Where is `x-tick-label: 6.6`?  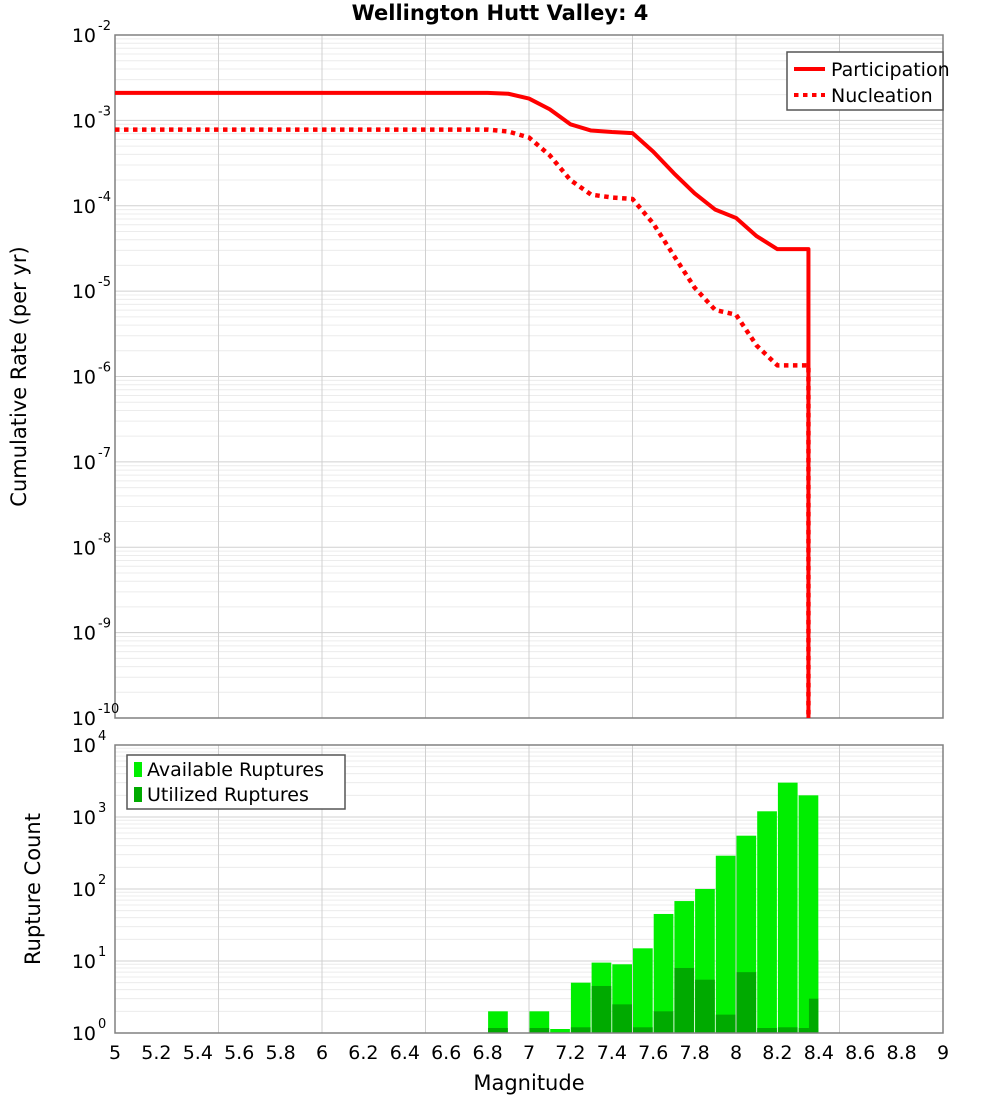 x-tick-label: 6.6 is located at coordinates (446, 1053).